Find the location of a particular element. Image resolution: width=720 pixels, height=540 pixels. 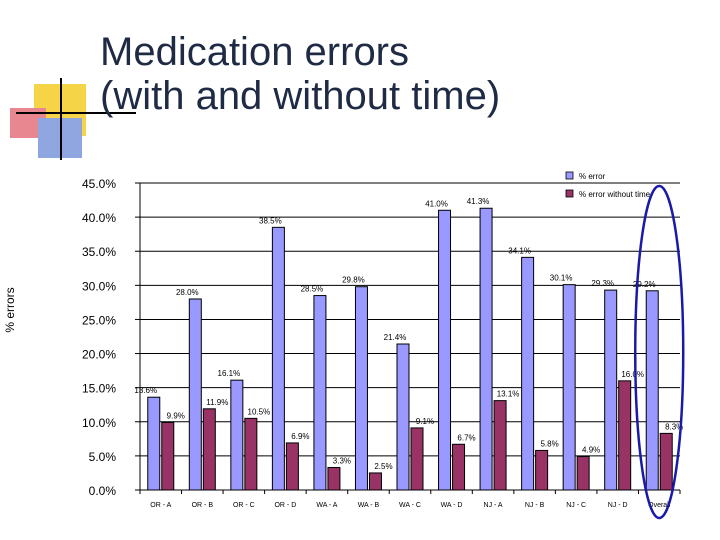

x-tick-label: NJ - D is located at coordinates (618, 505).